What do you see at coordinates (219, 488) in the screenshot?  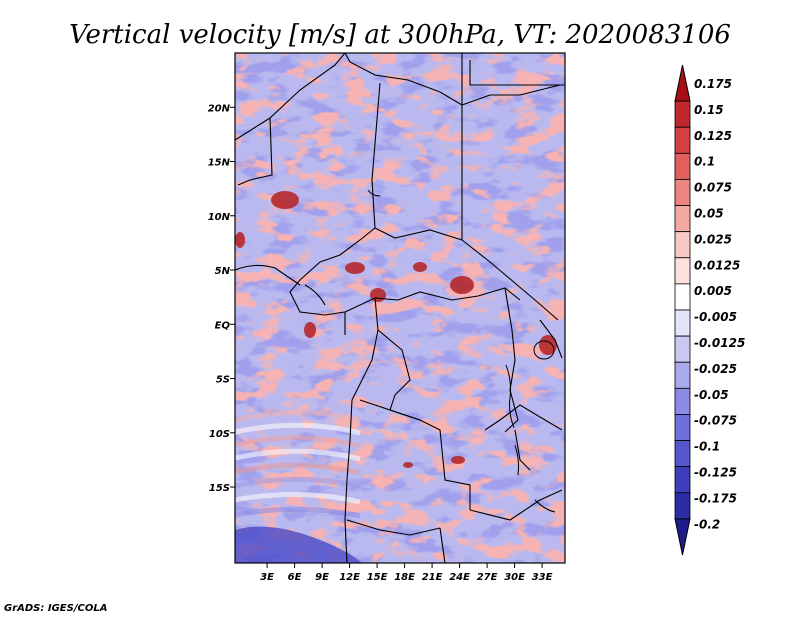 I see `y-tick-label: 15S` at bounding box center [219, 488].